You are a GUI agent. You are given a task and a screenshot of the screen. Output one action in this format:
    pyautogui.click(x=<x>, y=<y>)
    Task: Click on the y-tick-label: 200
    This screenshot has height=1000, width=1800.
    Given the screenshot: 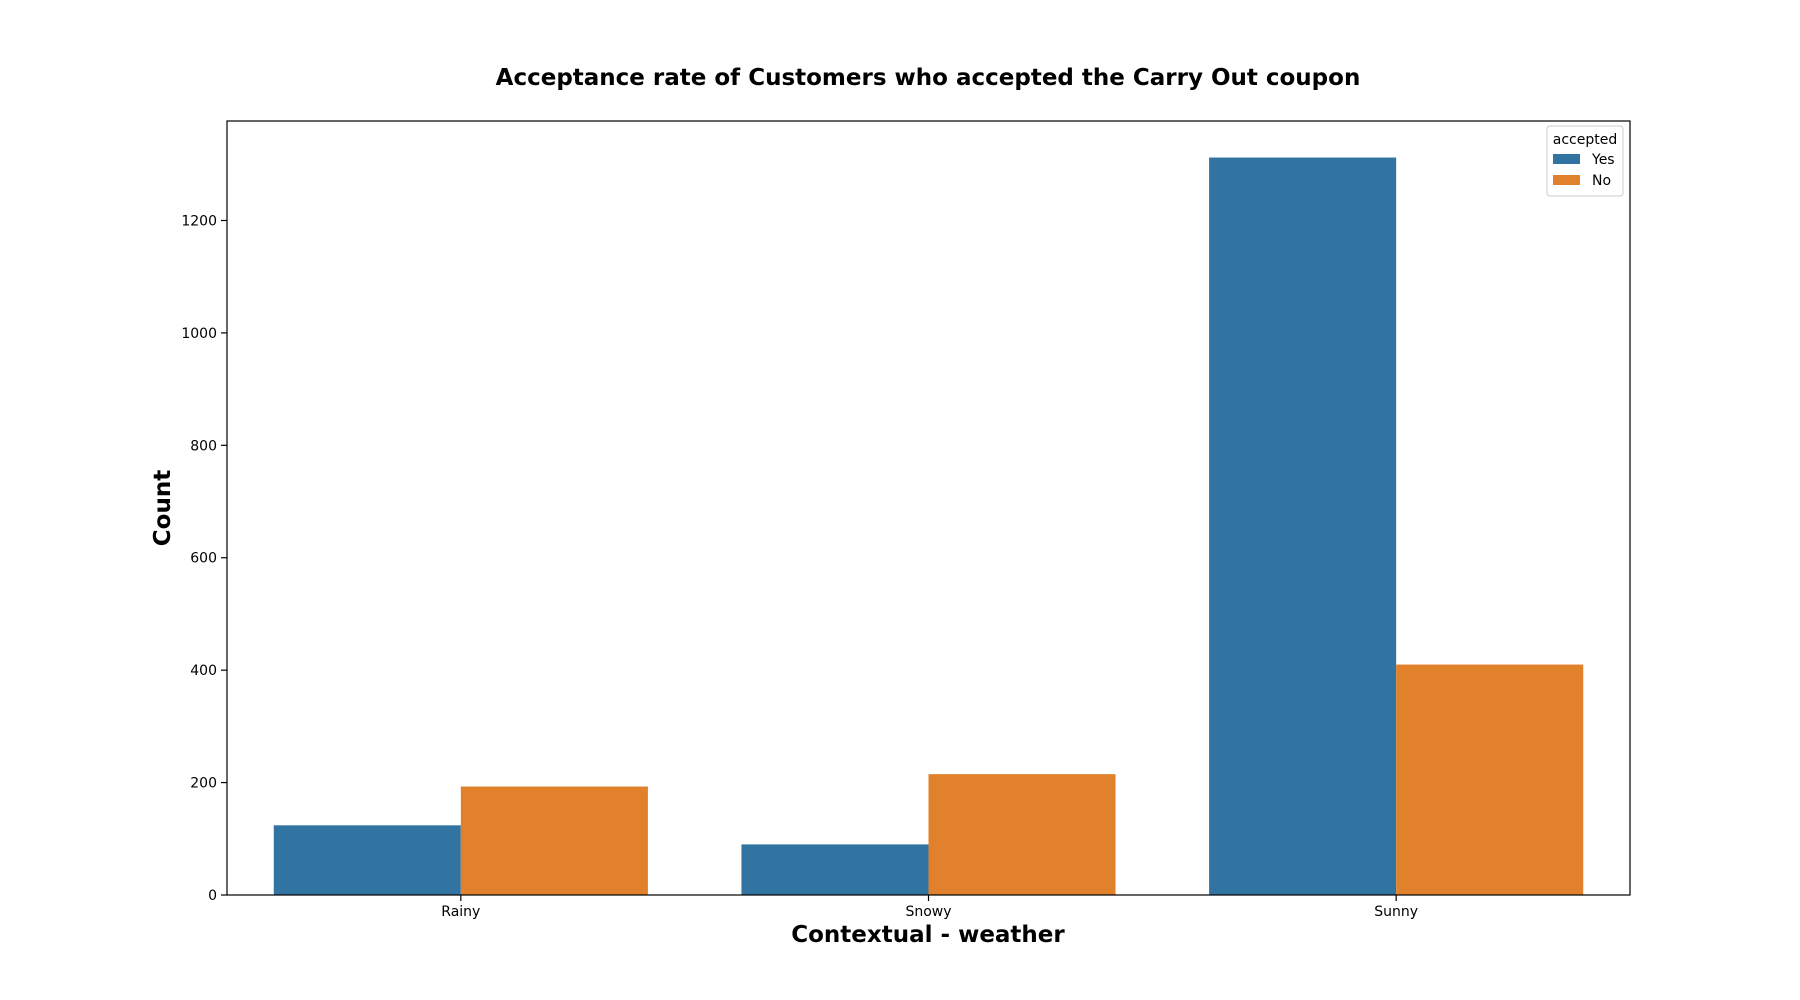 What is the action you would take?
    pyautogui.click(x=203, y=784)
    